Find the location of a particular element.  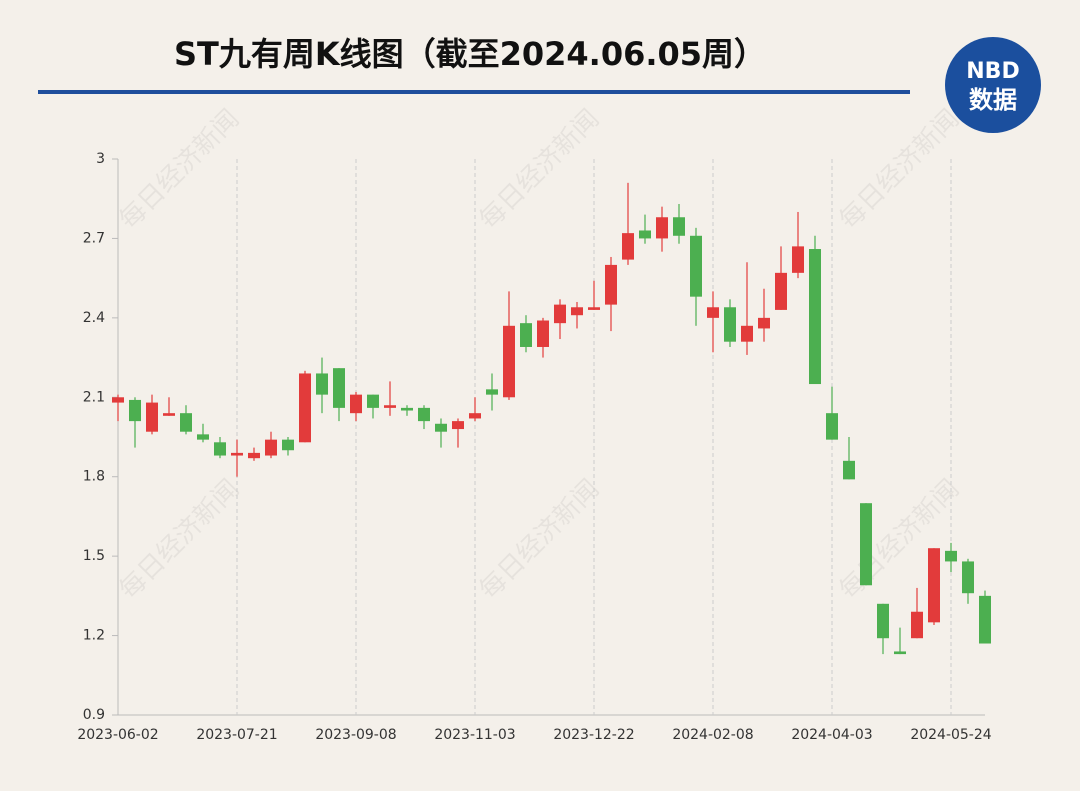

title-rule is located at coordinates (474, 92).